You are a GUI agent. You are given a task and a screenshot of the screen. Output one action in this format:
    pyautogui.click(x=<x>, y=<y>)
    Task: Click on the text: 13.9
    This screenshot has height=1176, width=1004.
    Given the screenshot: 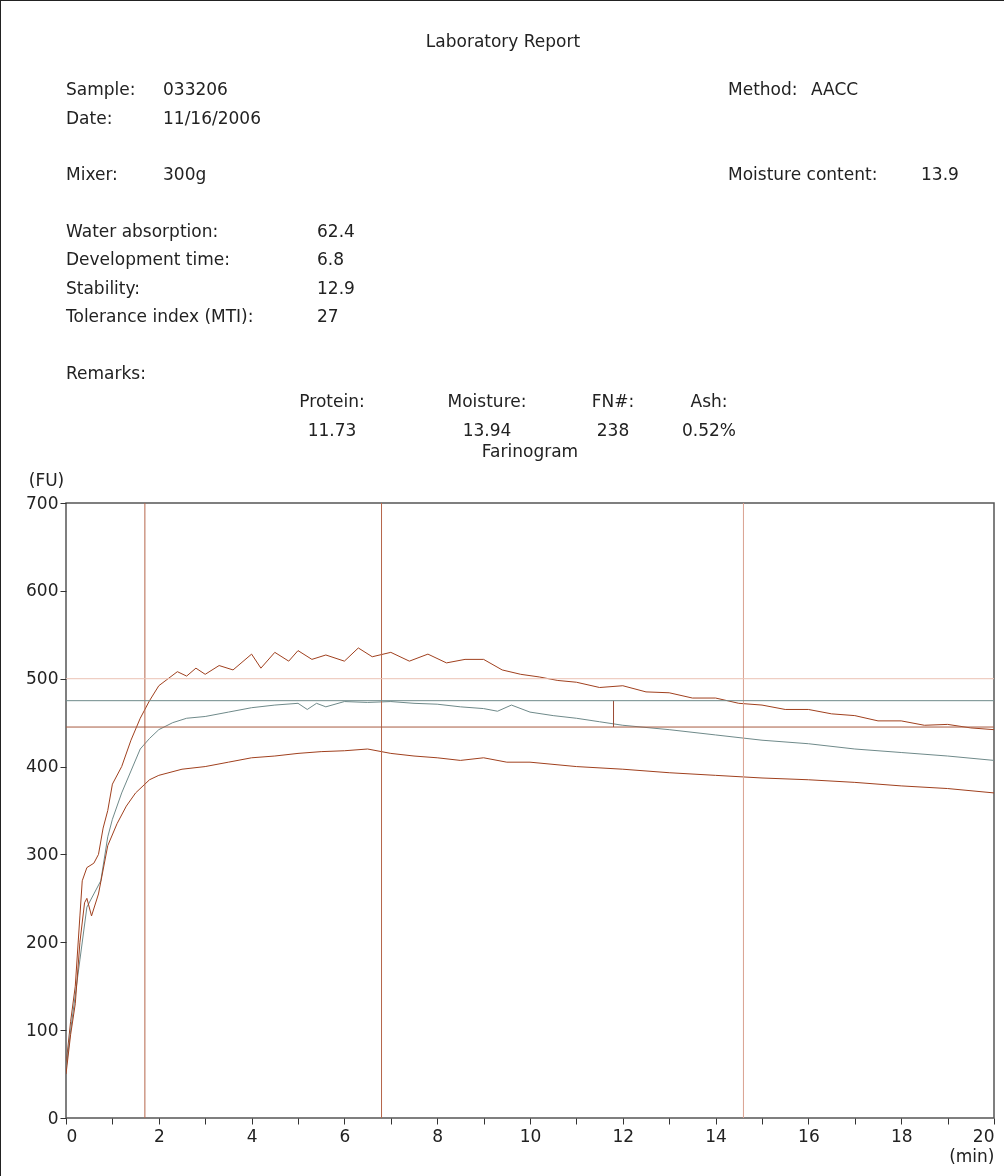 What is the action you would take?
    pyautogui.click(x=940, y=174)
    